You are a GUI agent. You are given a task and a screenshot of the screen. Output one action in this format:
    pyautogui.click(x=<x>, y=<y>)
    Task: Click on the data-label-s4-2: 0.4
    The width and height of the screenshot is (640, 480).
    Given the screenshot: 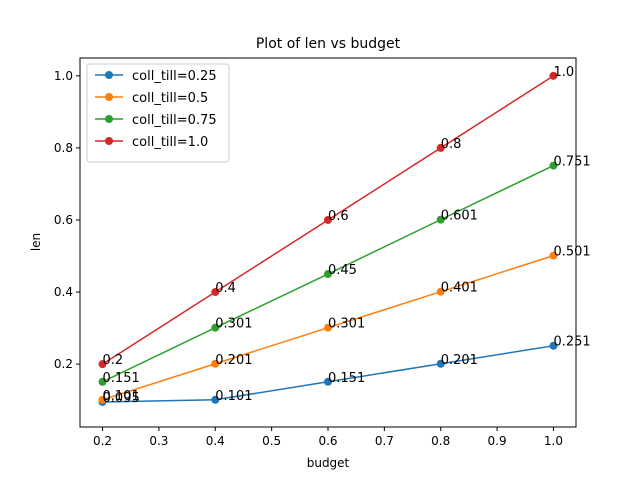 What is the action you would take?
    pyautogui.click(x=225, y=288)
    